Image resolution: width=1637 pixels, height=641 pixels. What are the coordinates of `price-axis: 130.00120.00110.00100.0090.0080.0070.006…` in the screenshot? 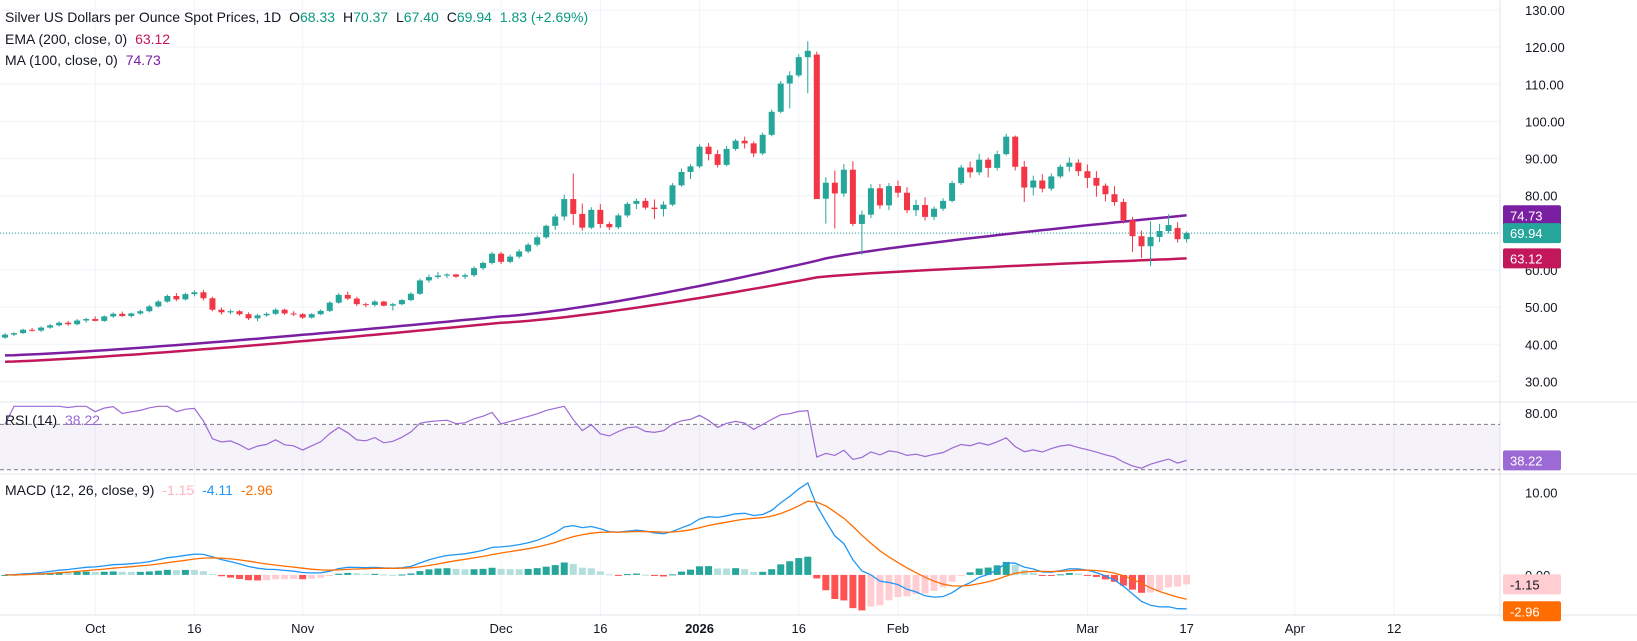 It's located at (1545, 293).